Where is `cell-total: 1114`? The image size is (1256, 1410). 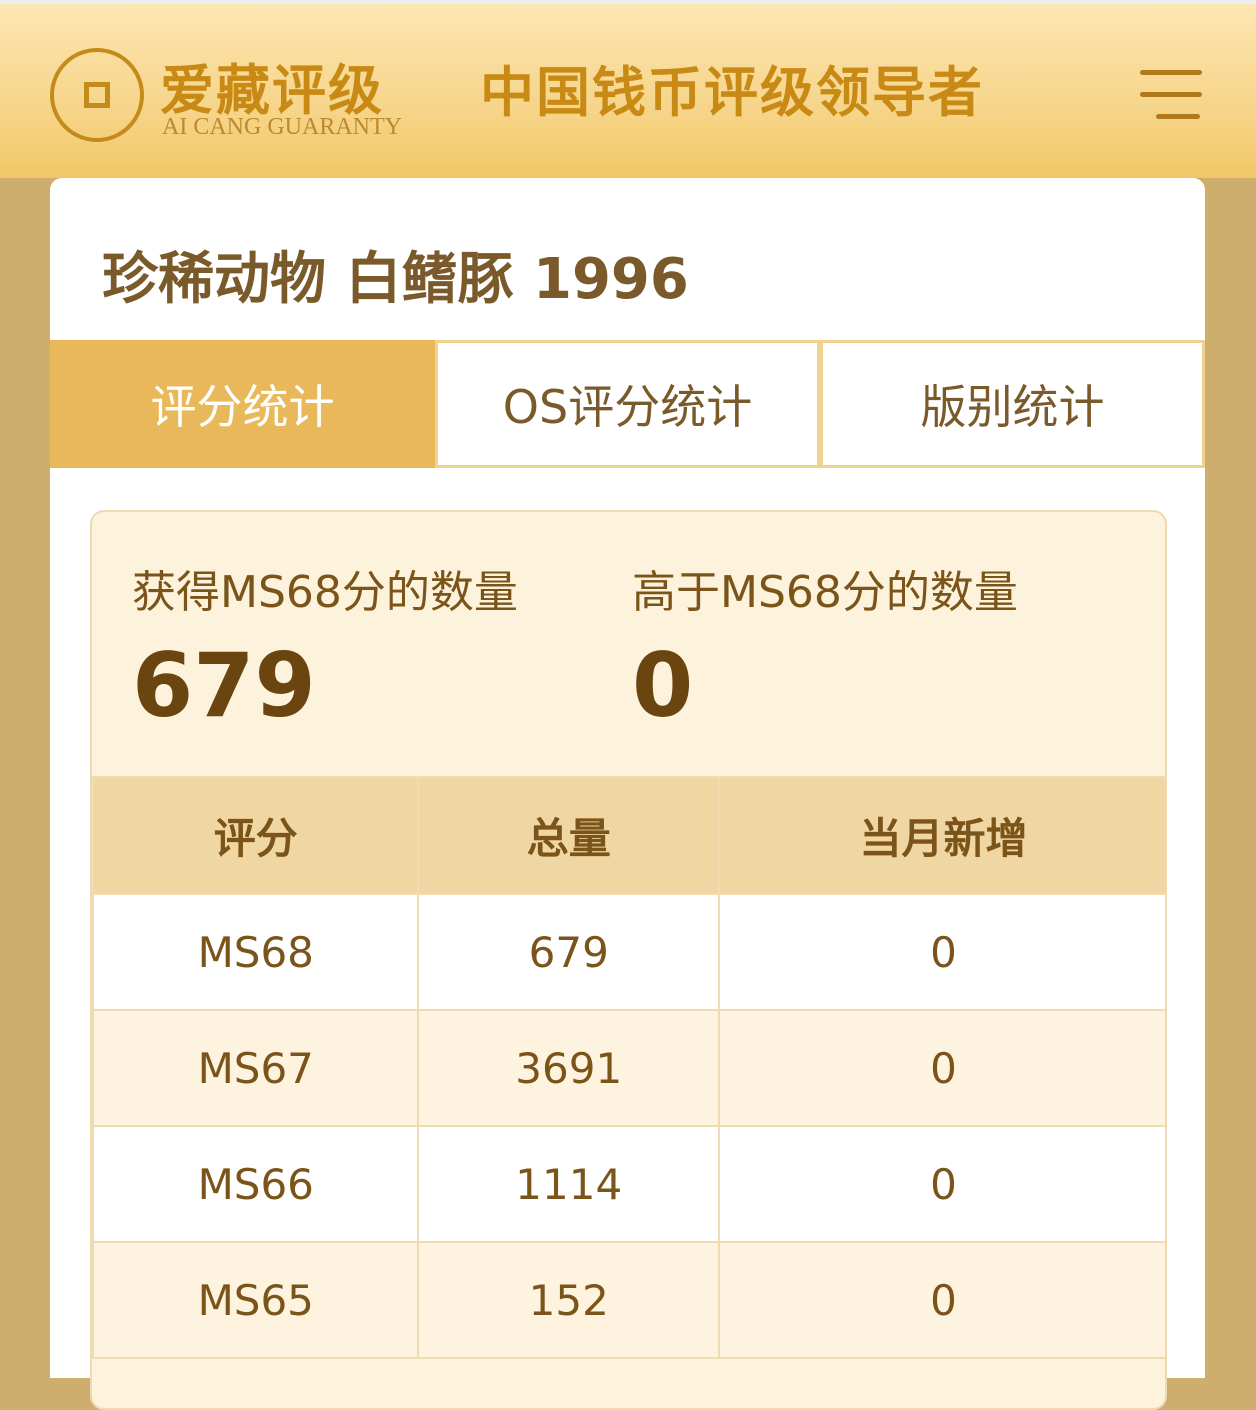
cell-total: 1114 is located at coordinates (568, 1184).